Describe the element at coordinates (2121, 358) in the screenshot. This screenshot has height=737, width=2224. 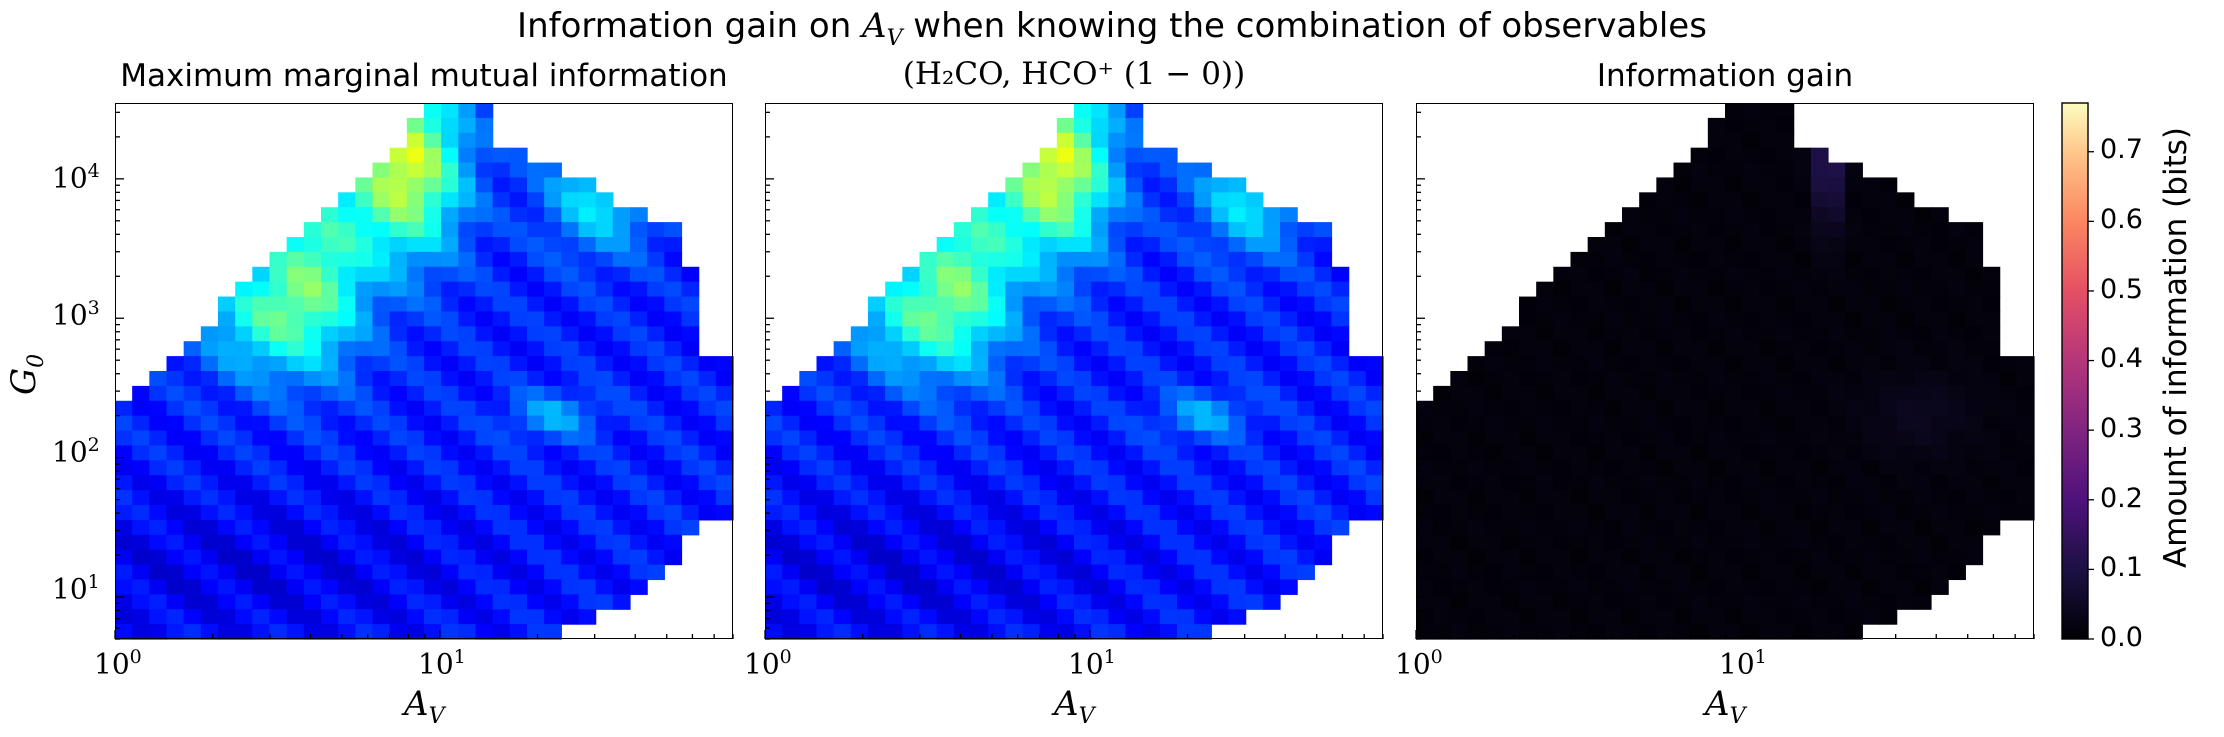
I see `cbar-tick: 0.4` at that location.